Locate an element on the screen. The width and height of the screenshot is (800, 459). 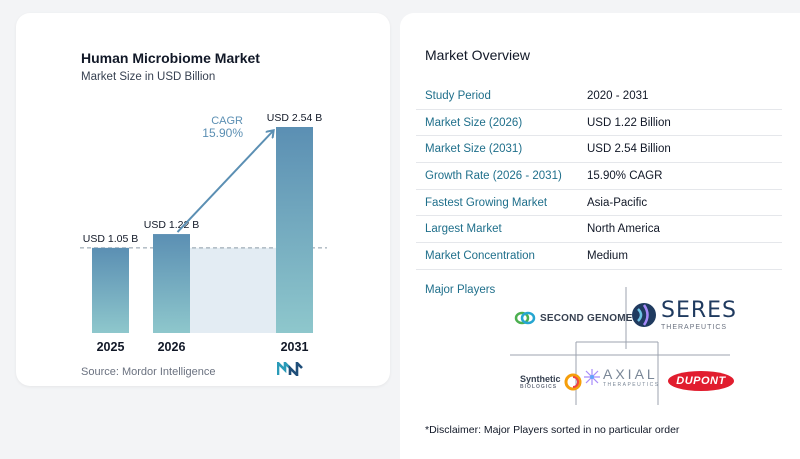
dupont-text: DUPONT is located at coordinates (701, 381).